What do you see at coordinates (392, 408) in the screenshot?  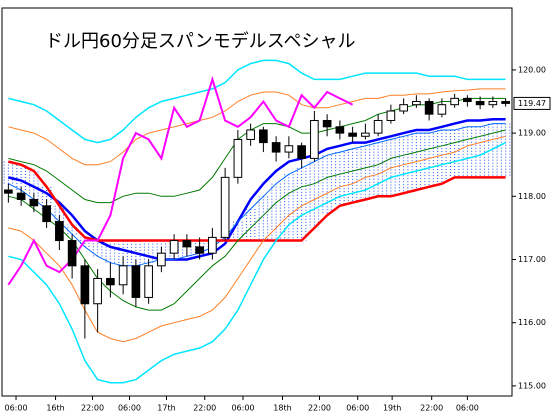 I see `x-tick-label: 19th` at bounding box center [392, 408].